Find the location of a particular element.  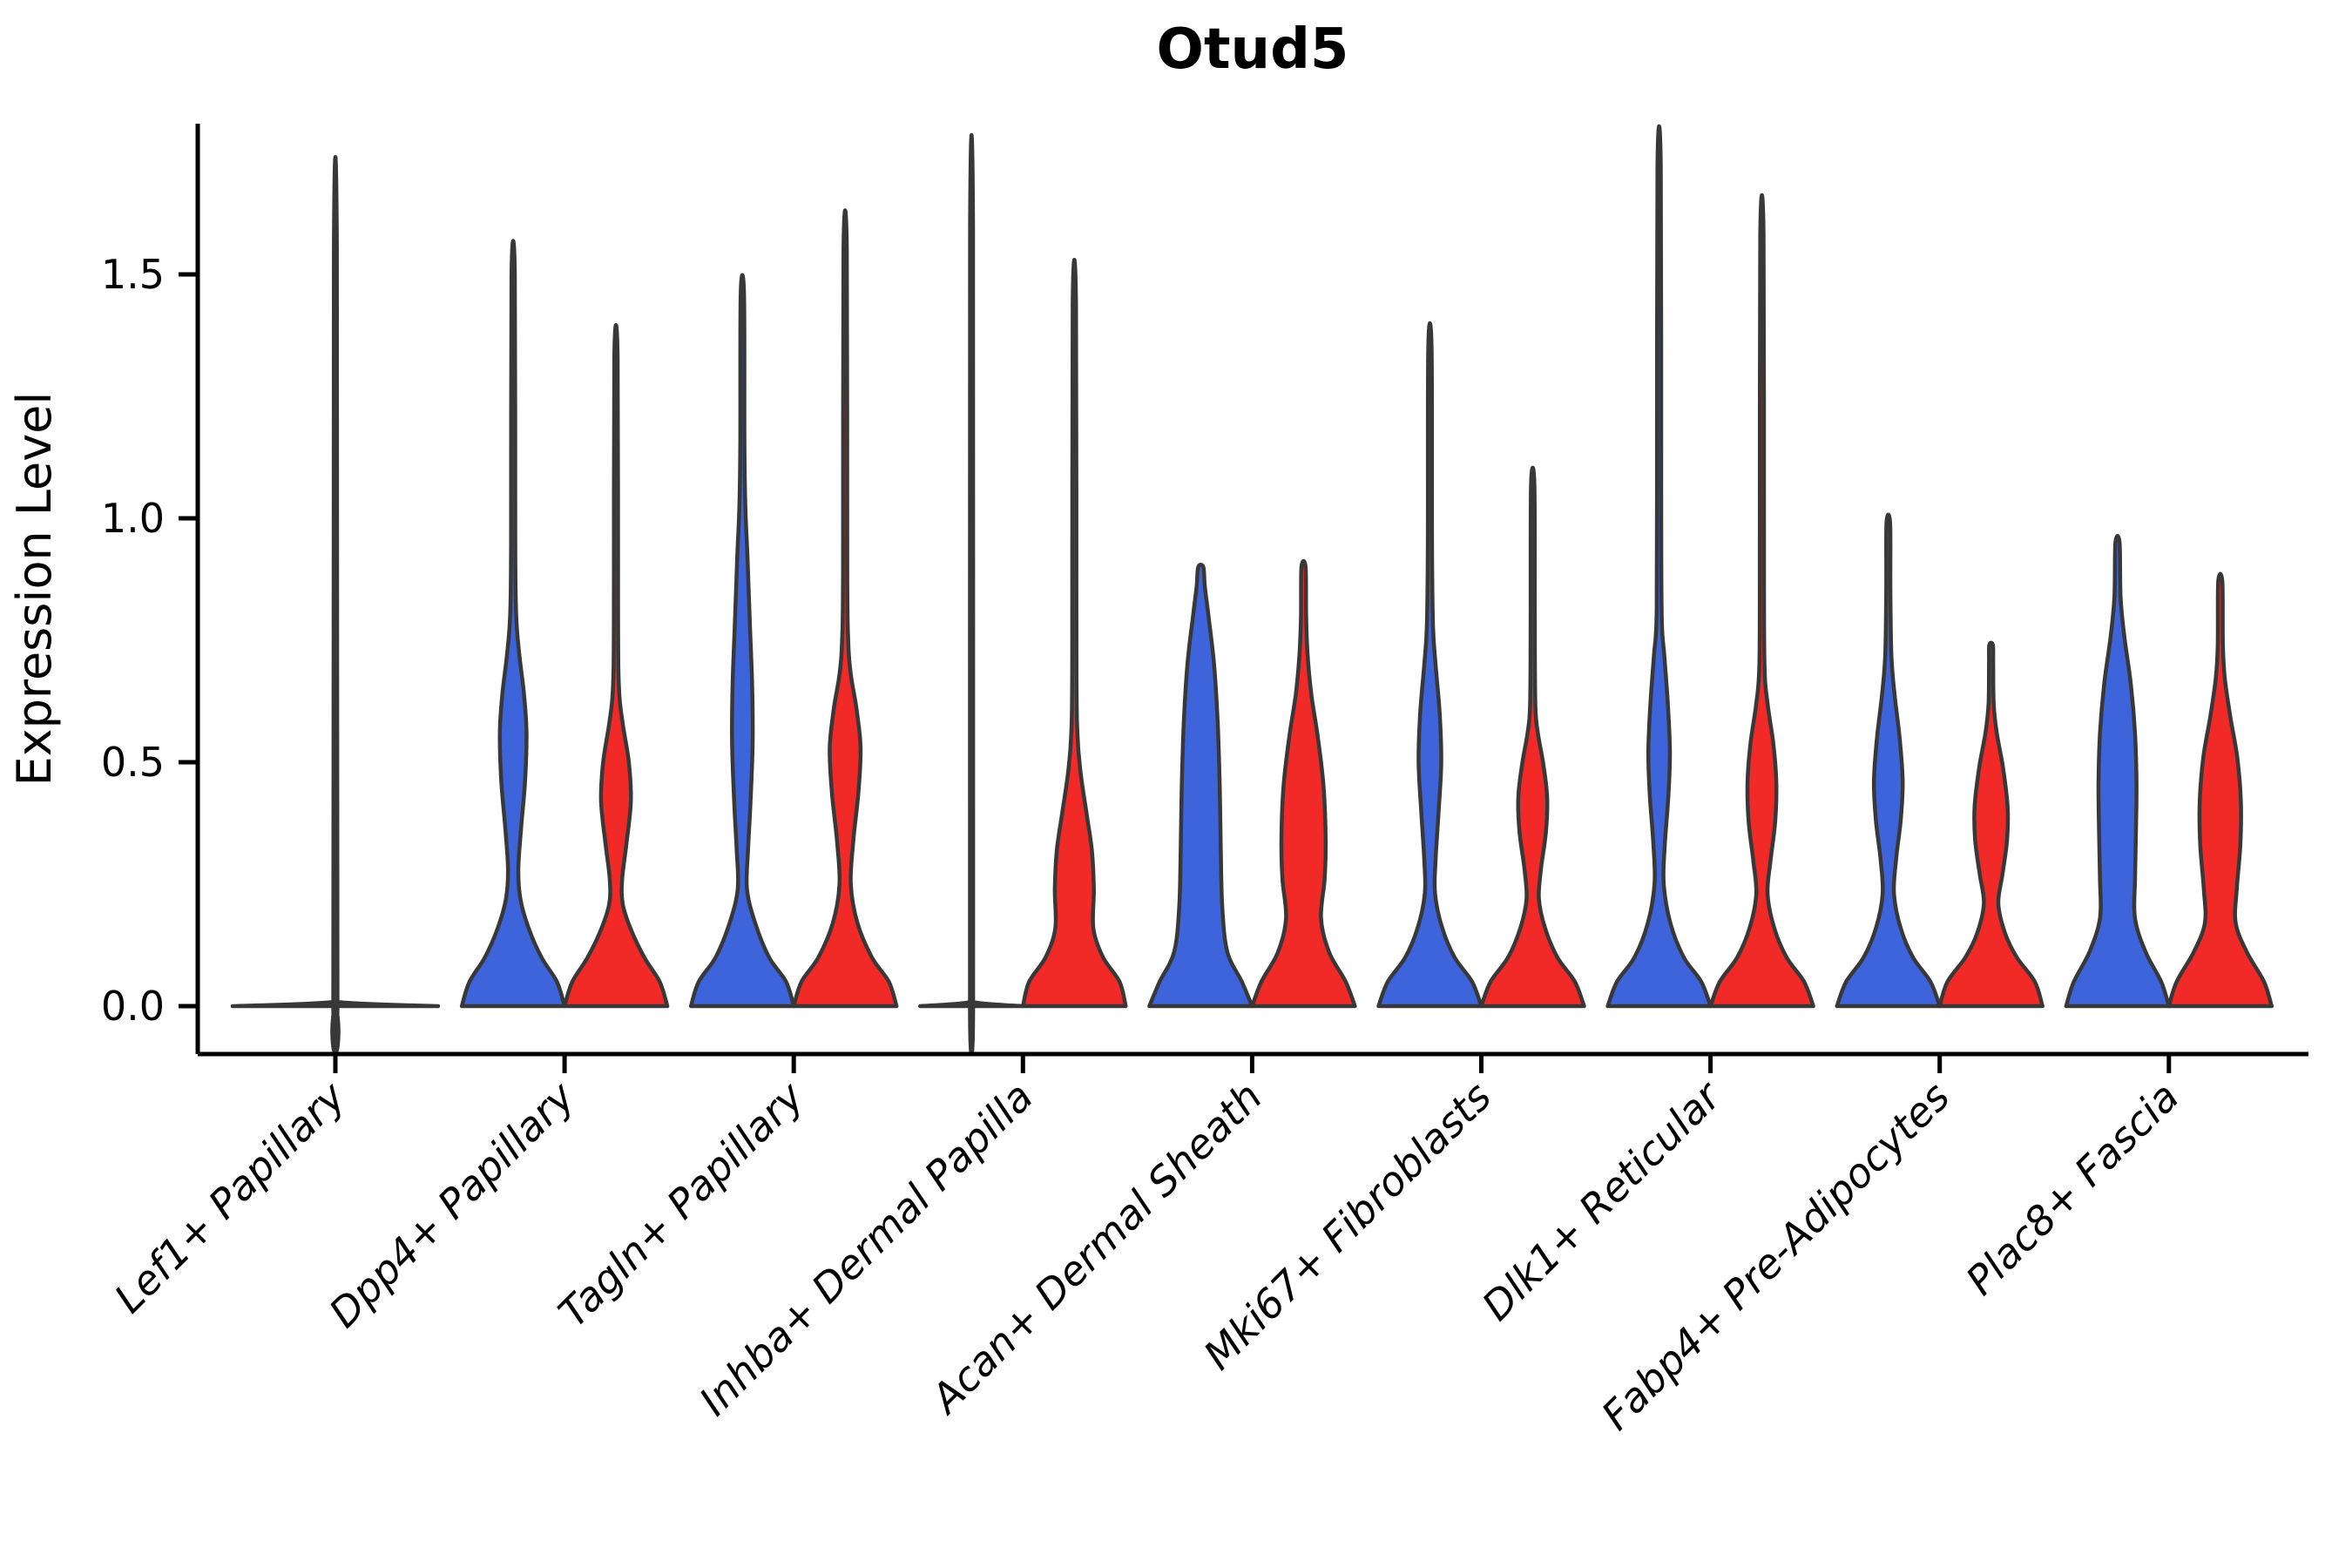

violin-acan-dermal-sheath-blue is located at coordinates (1201, 786).